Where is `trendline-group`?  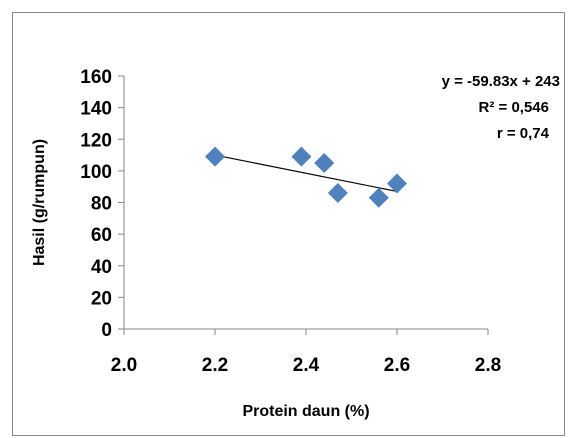 trendline-group is located at coordinates (306, 173).